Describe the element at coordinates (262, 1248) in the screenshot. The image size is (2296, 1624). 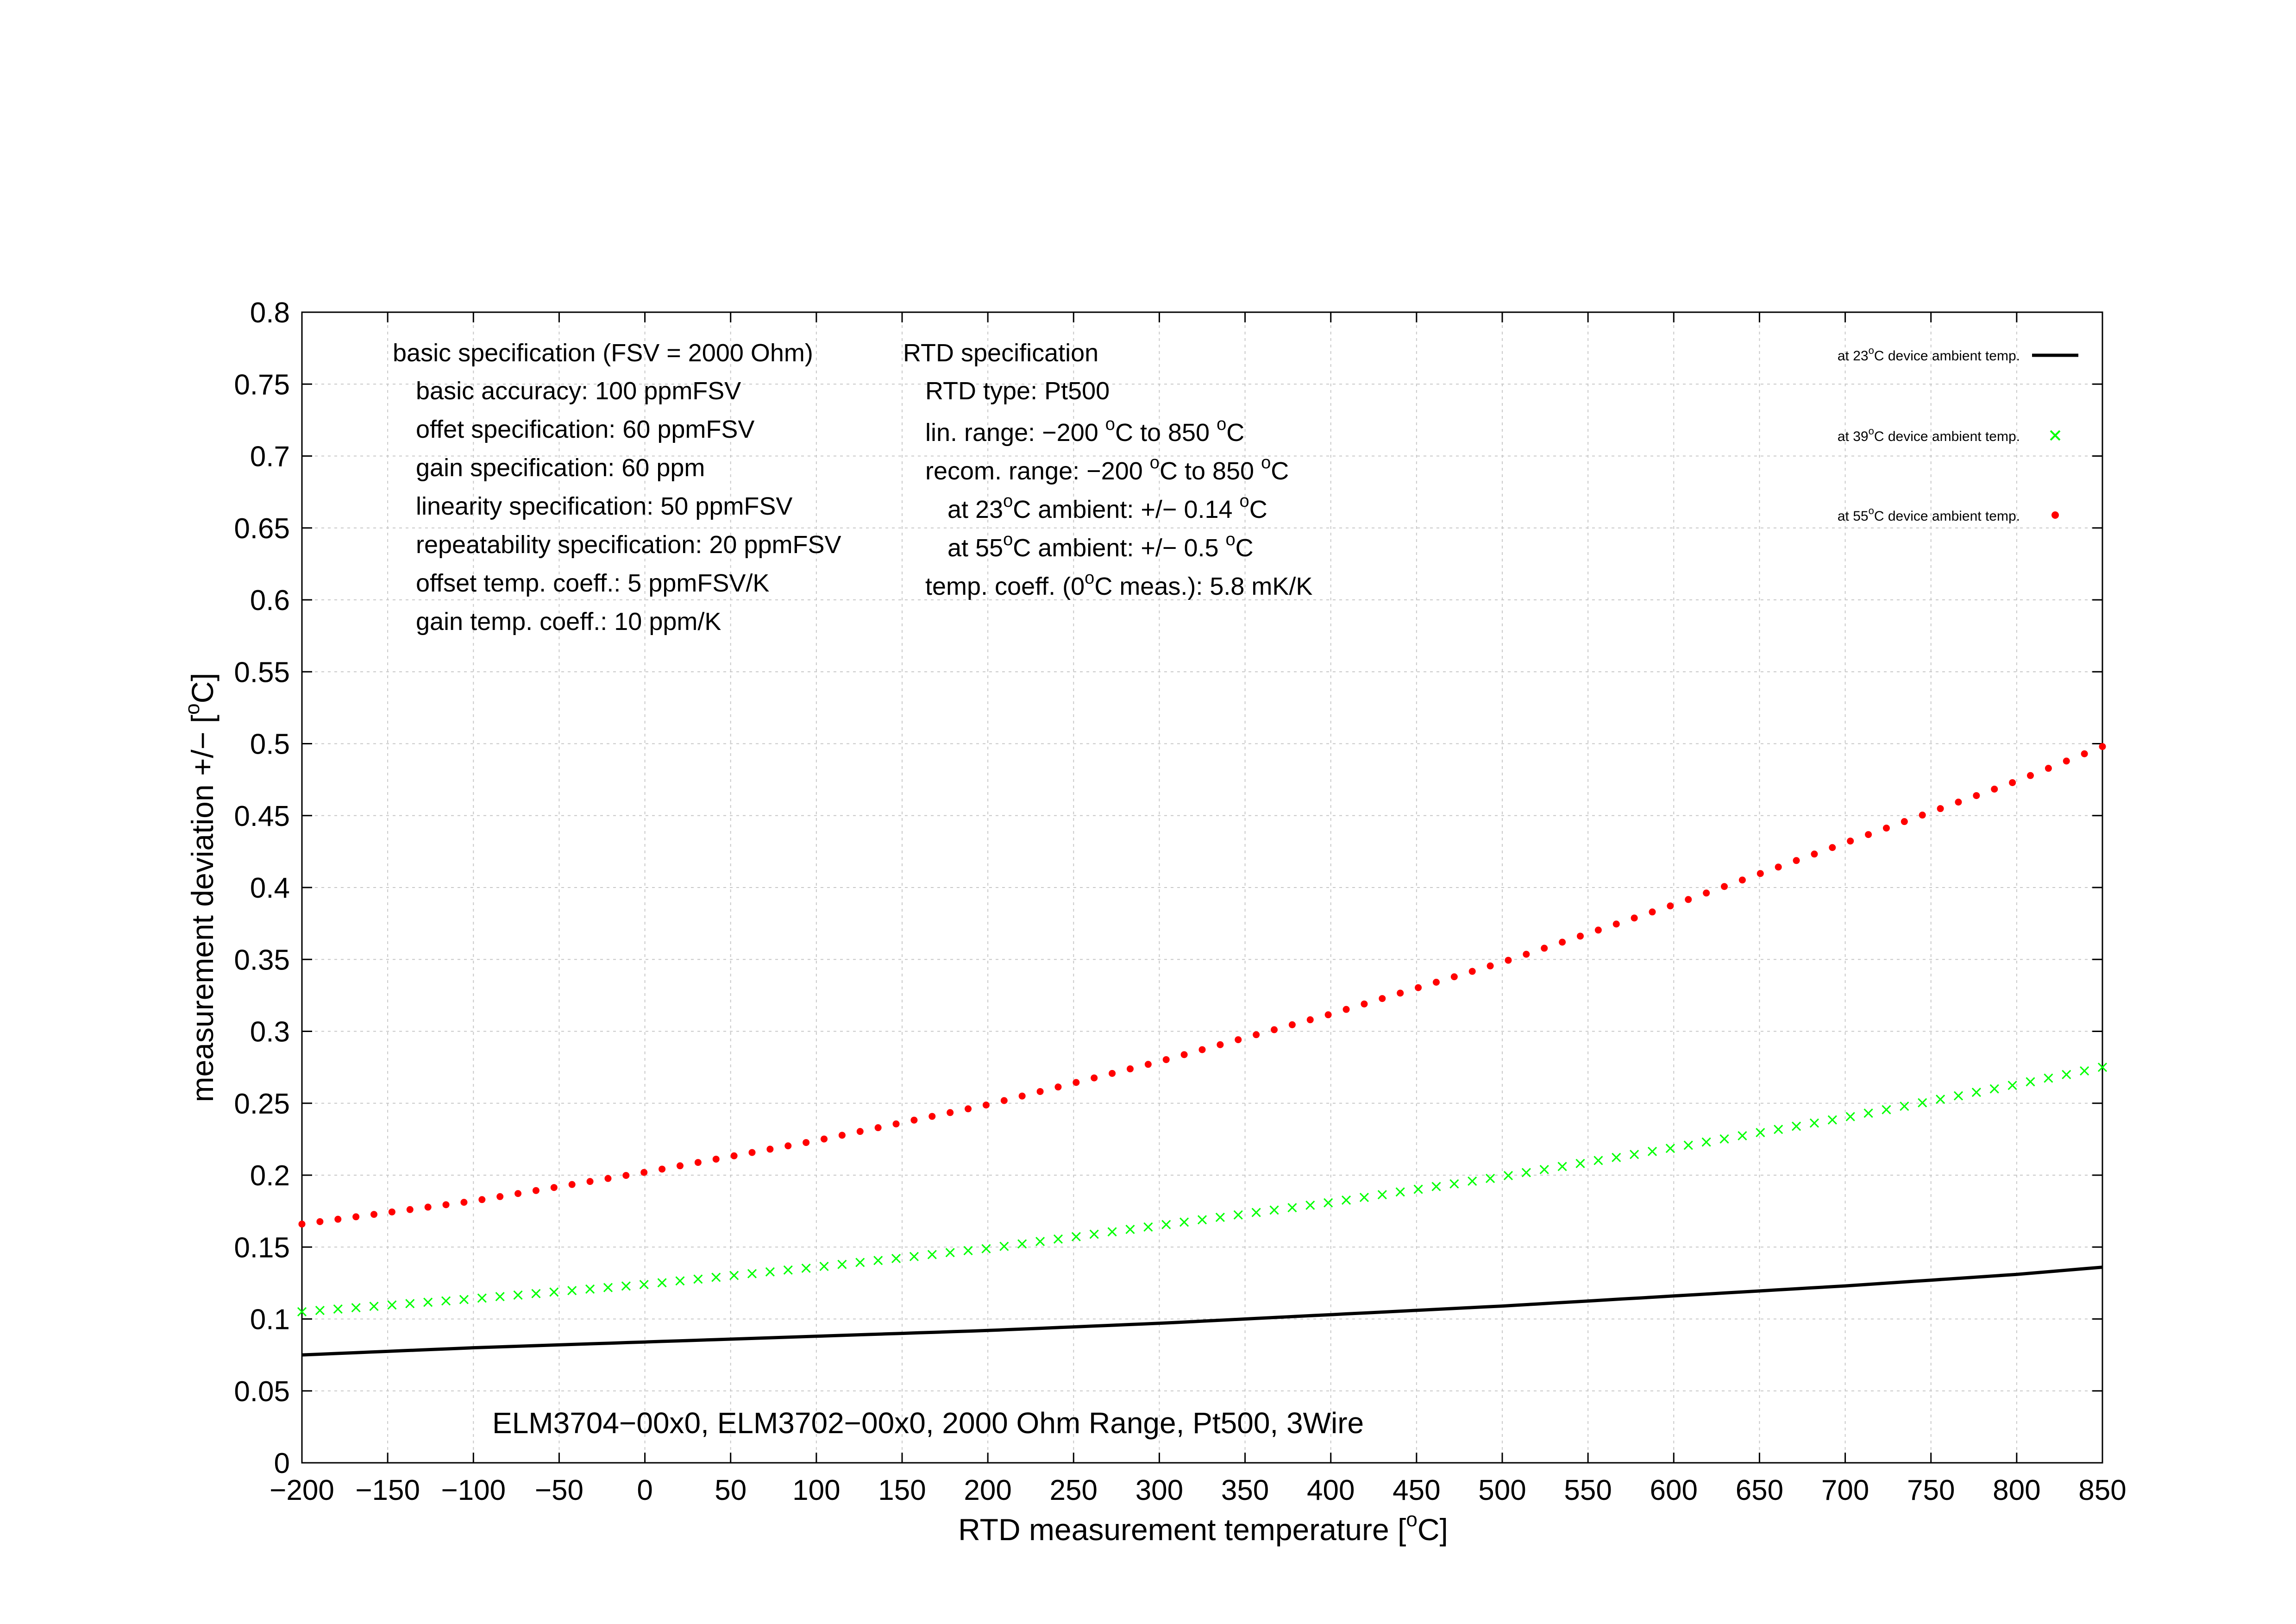
I see `y-tick-label: 0.15` at that location.